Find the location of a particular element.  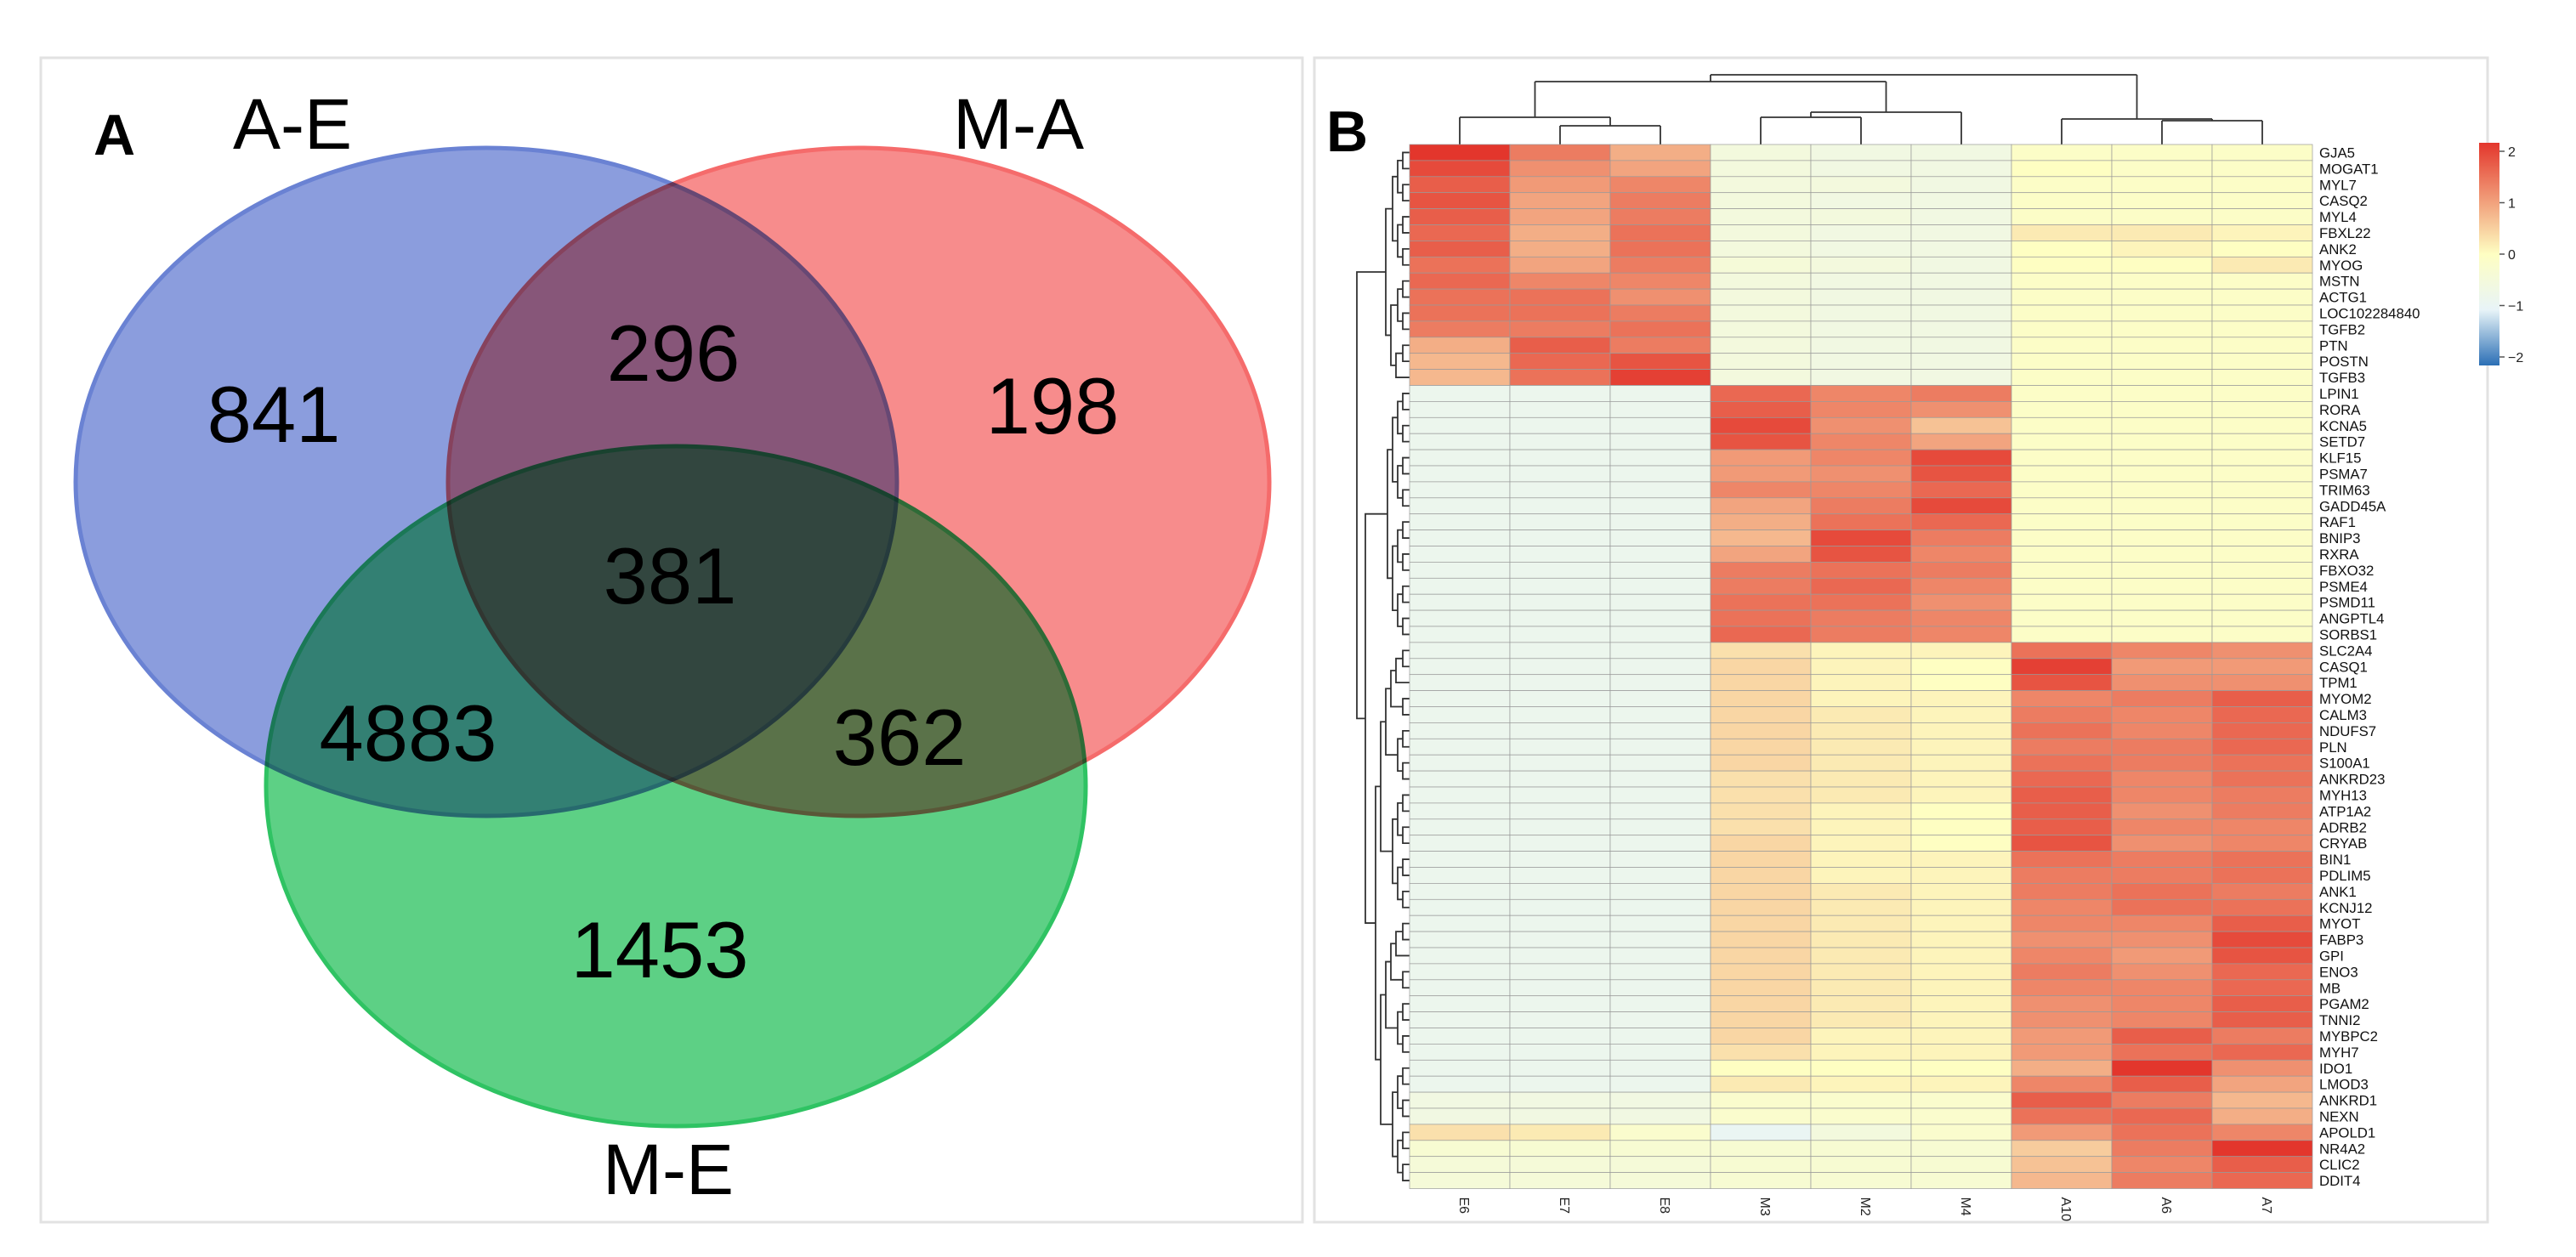

heatmap-cell-rora-m3 is located at coordinates (1761, 409).